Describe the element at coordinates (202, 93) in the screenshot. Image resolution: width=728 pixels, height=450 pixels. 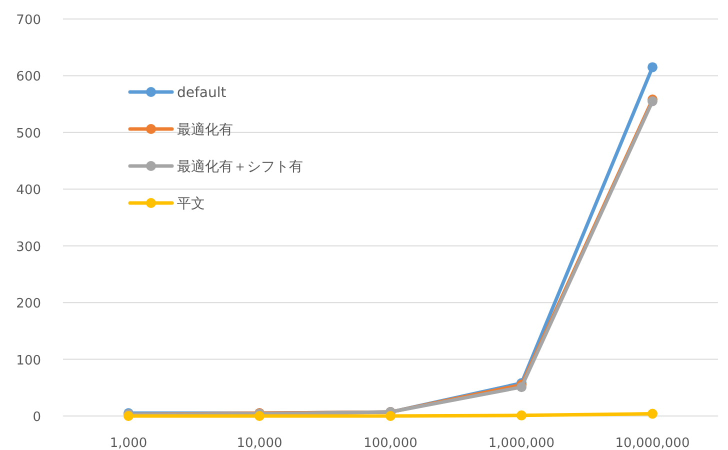
I see `legend-label: default` at that location.